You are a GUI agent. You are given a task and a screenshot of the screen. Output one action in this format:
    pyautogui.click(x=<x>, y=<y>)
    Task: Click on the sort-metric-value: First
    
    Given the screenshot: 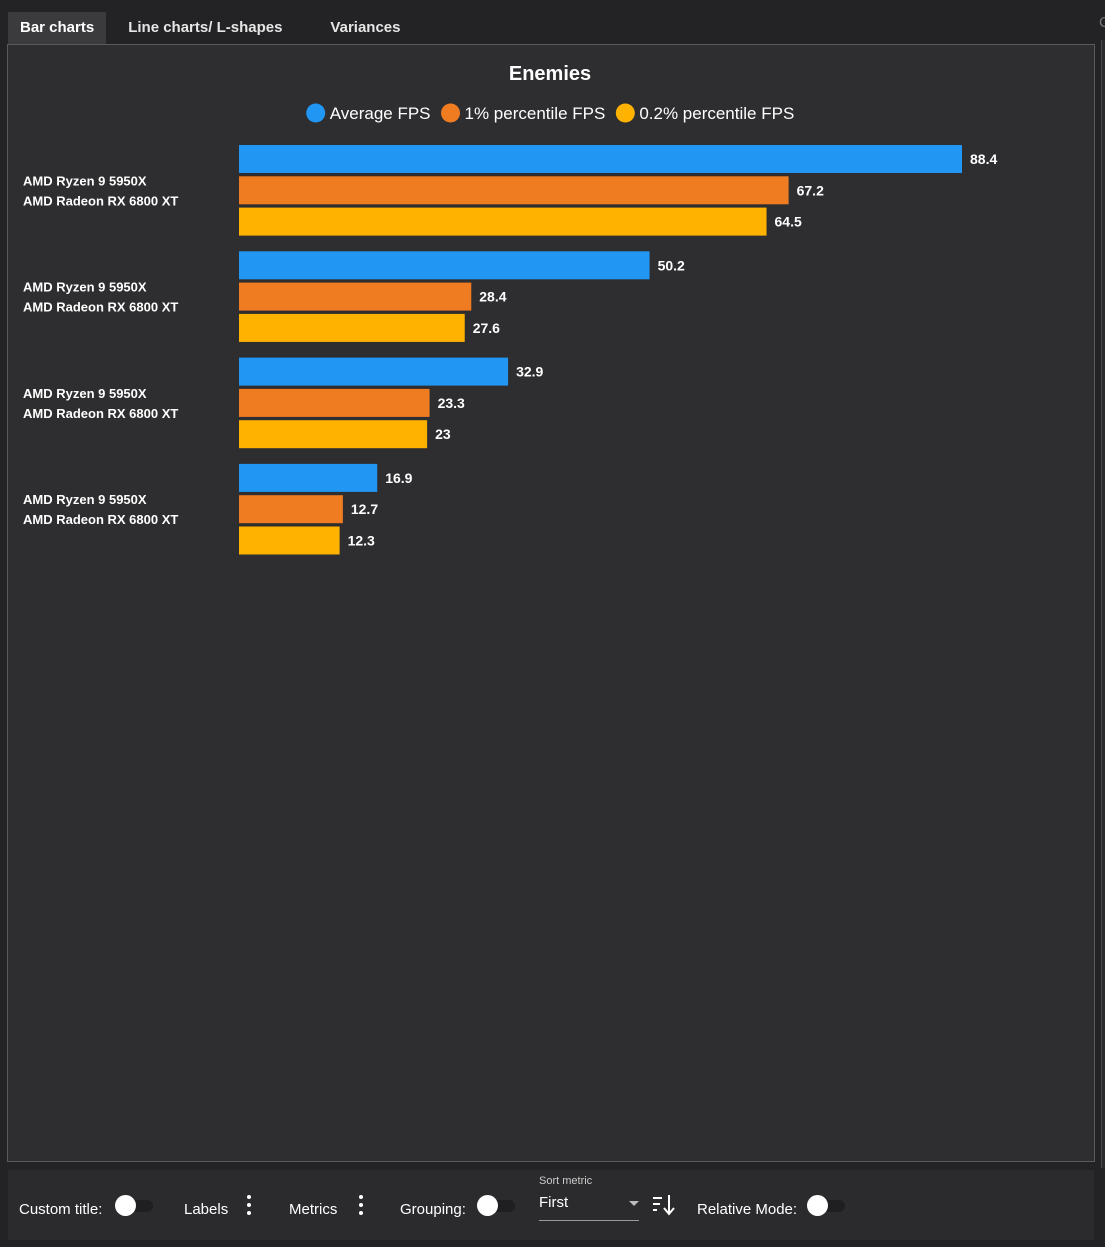 What is the action you would take?
    pyautogui.click(x=554, y=1202)
    